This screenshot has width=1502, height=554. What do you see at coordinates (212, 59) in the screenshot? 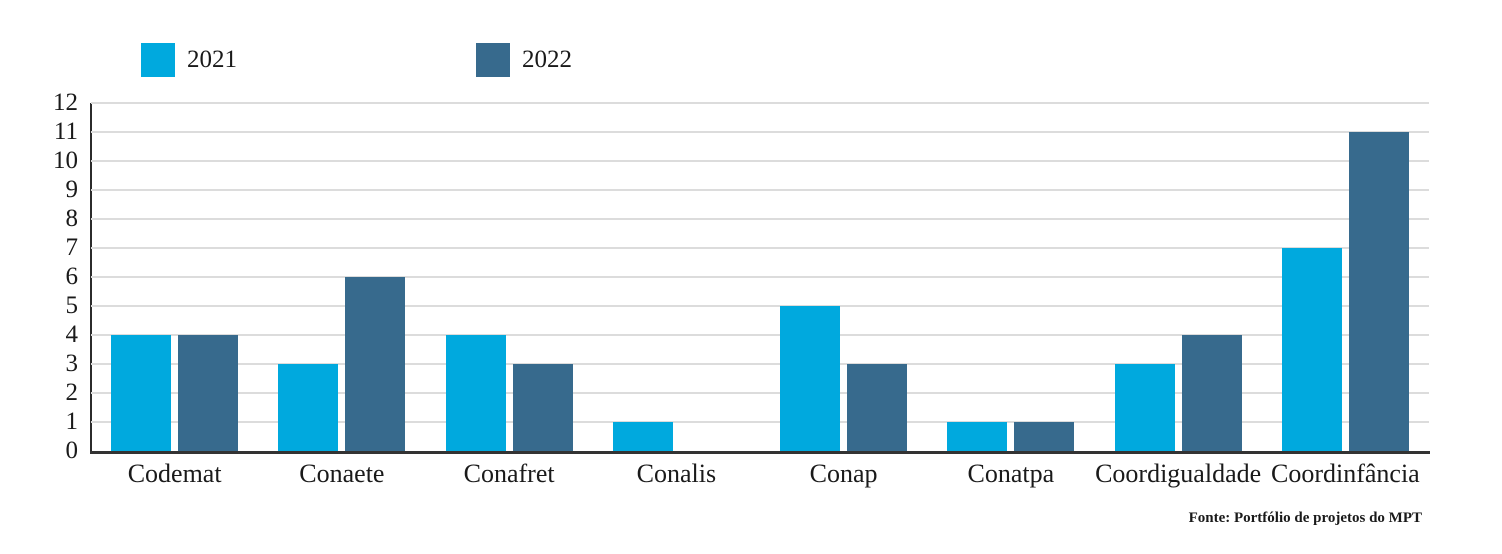
I see `legend-label-2021: 2021` at bounding box center [212, 59].